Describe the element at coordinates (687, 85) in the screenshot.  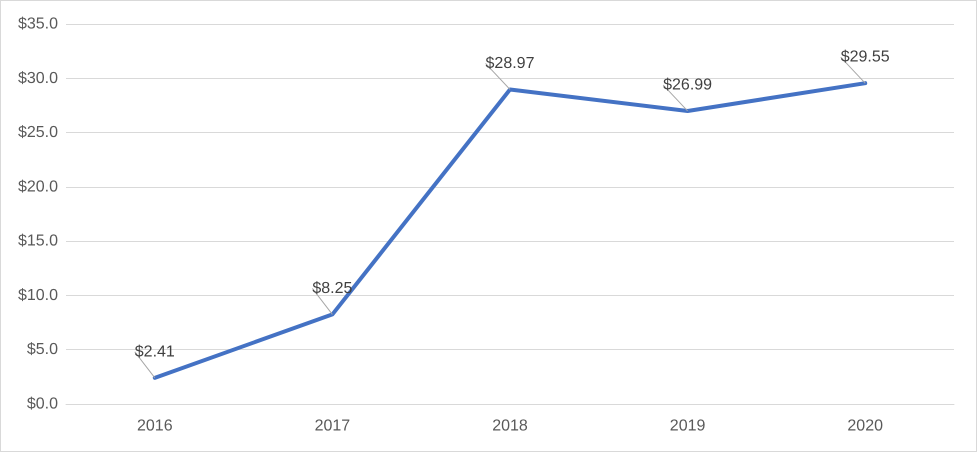
I see `data-label: $26.99` at that location.